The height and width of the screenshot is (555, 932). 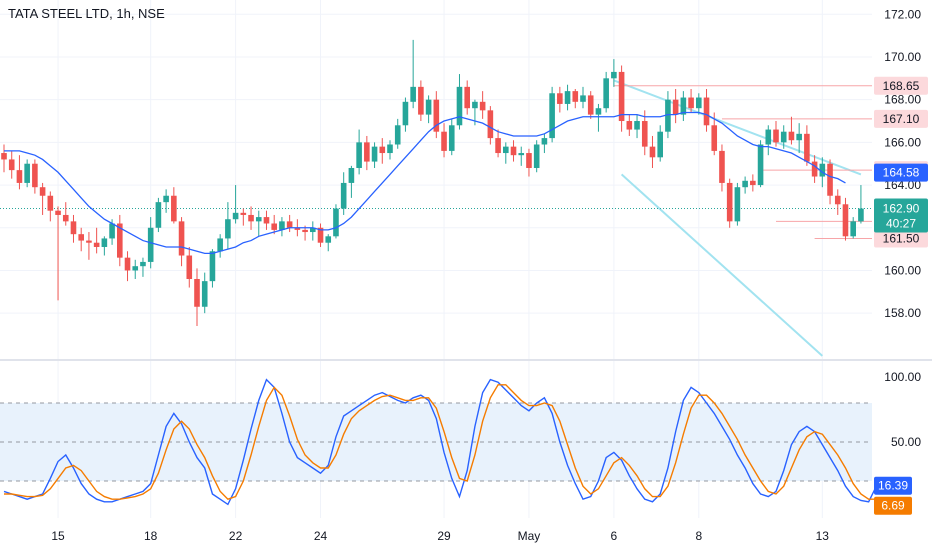 What do you see at coordinates (902, 377) in the screenshot?
I see `stoch-y-tick-label: 100.00` at bounding box center [902, 377].